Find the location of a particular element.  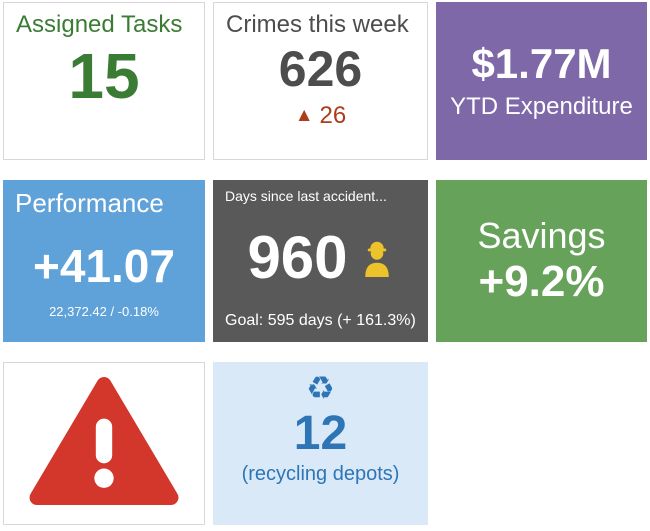

expenditure-tile: $1.77M YTD Expenditure is located at coordinates (541, 81).